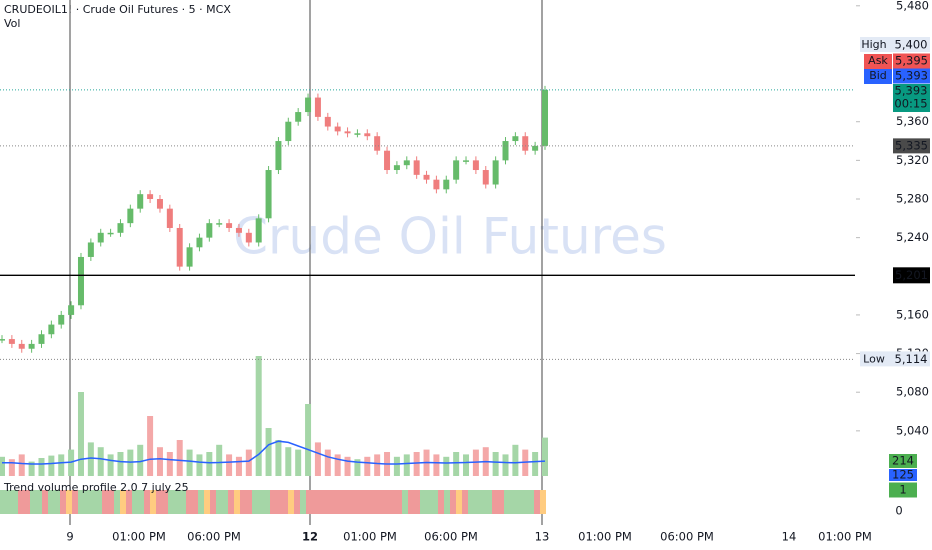 The image size is (932, 550). I want to click on high-value: 5,400, so click(911, 45).